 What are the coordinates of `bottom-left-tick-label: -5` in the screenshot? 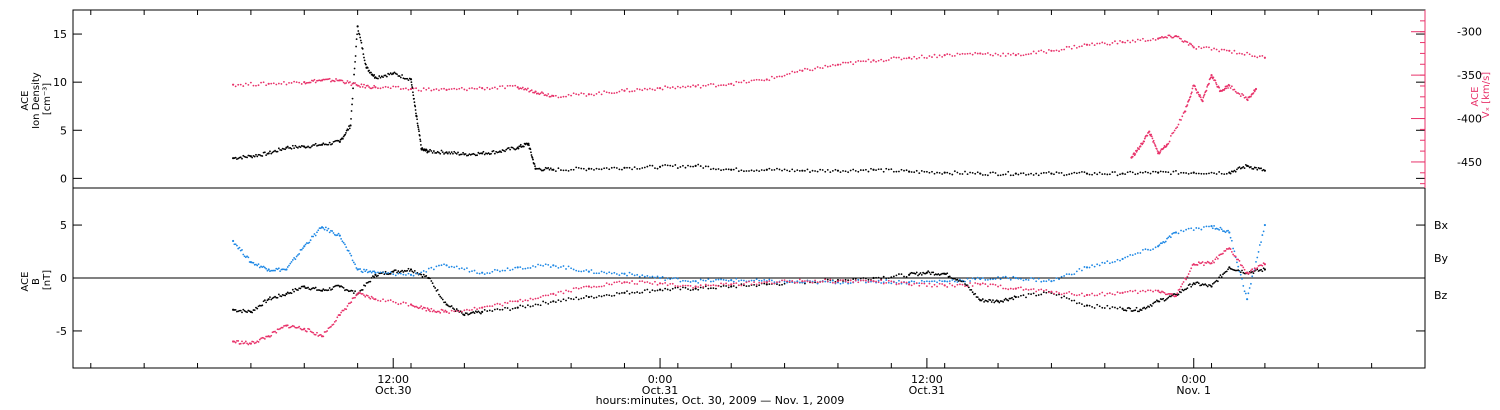 It's located at (61, 331).